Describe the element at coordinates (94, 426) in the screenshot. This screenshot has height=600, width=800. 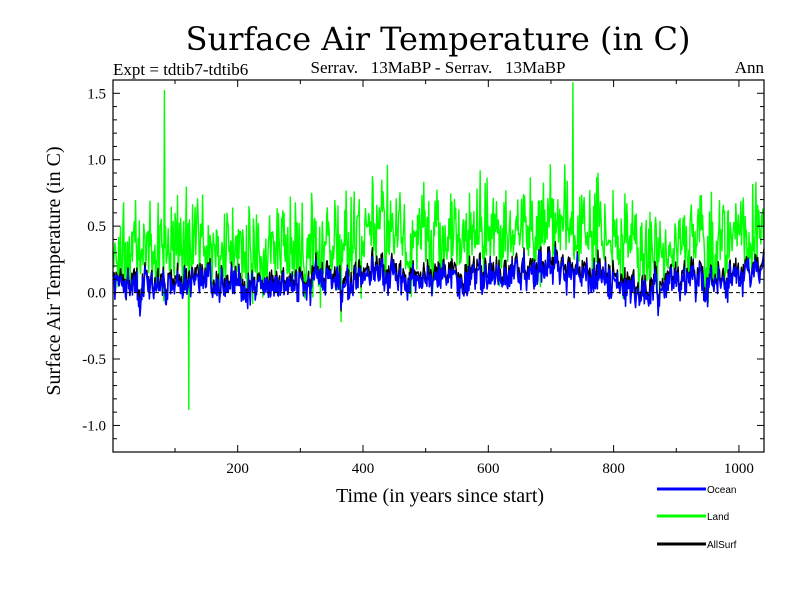
I see `y-tick-label: -1.0` at that location.